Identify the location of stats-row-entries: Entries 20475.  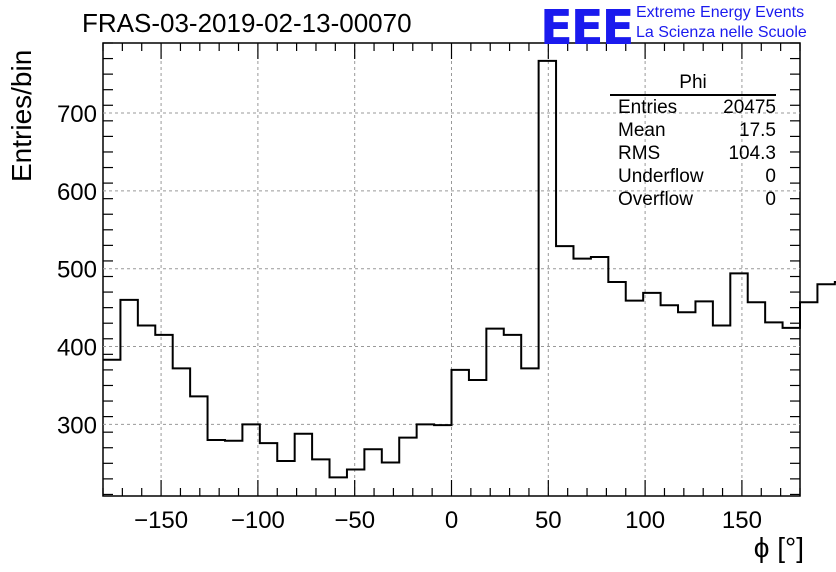
(697, 107).